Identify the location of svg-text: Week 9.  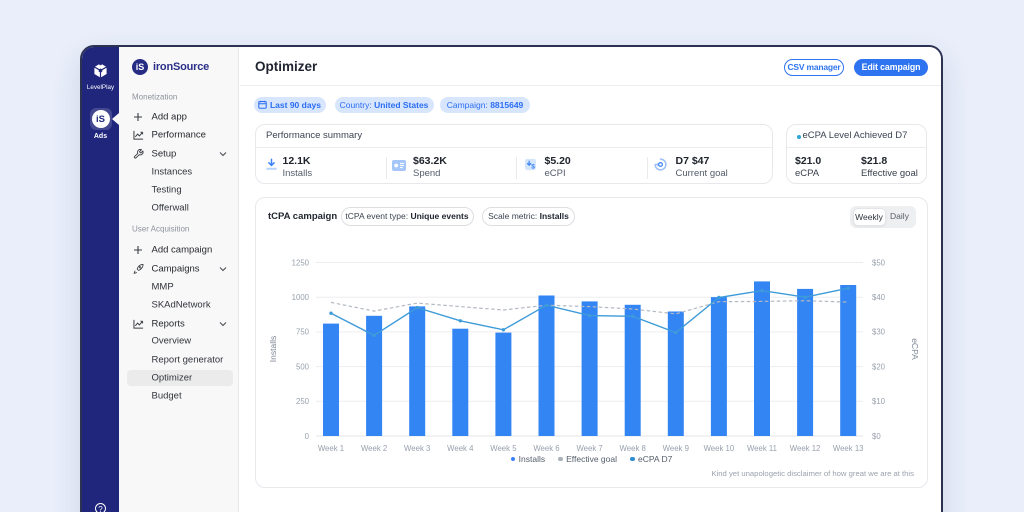
(676, 448).